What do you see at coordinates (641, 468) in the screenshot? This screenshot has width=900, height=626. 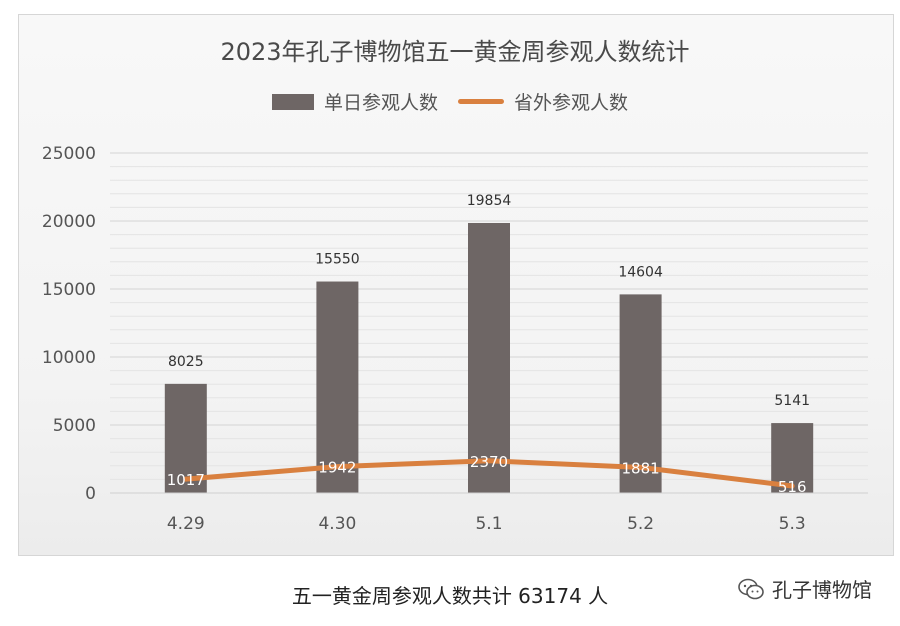 I see `line-data-label: 1881` at bounding box center [641, 468].